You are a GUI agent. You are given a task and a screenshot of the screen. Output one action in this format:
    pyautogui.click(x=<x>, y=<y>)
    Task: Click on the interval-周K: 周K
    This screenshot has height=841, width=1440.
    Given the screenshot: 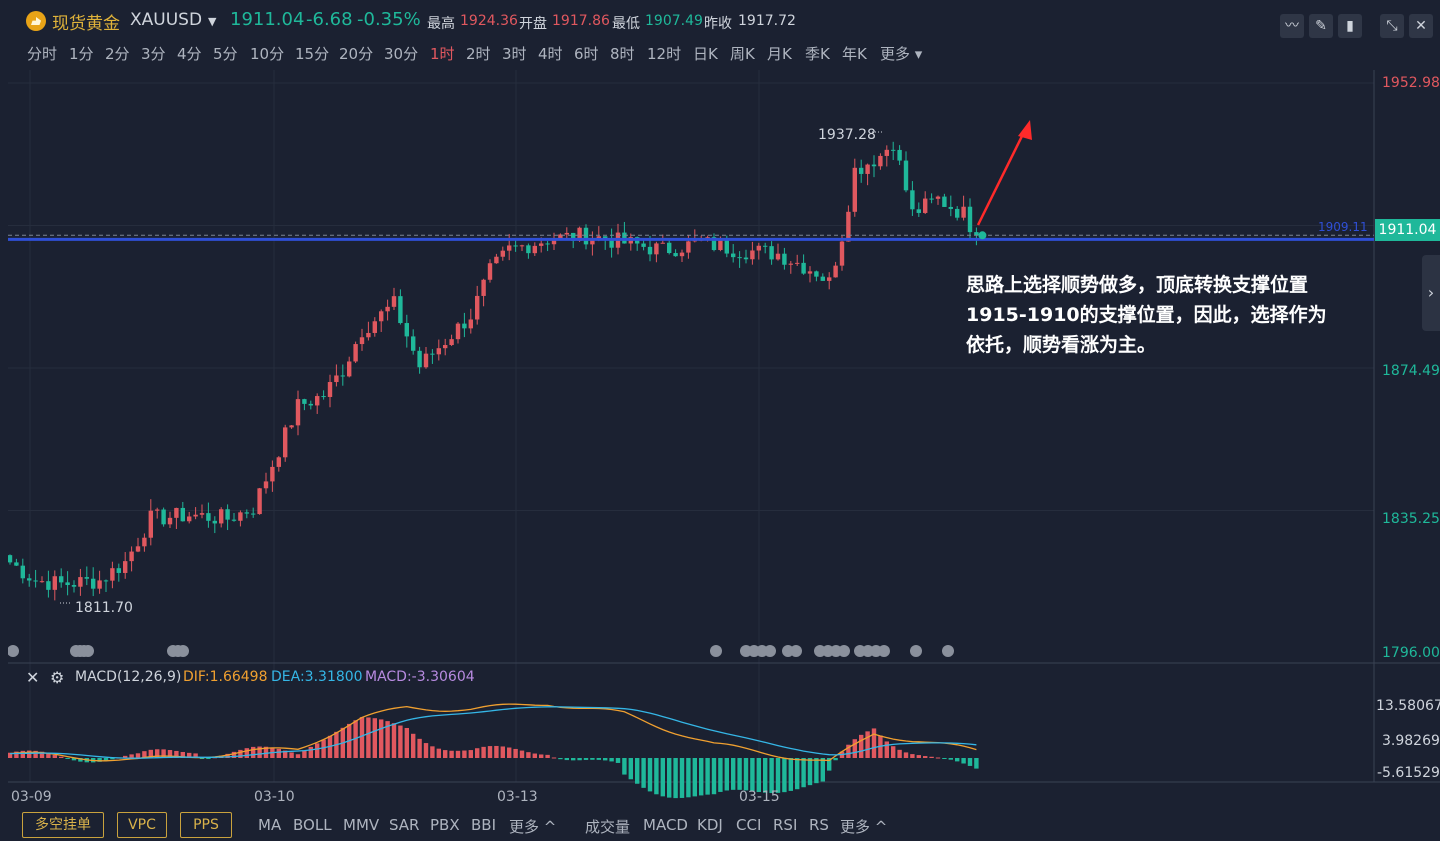 What is the action you would take?
    pyautogui.click(x=742, y=54)
    